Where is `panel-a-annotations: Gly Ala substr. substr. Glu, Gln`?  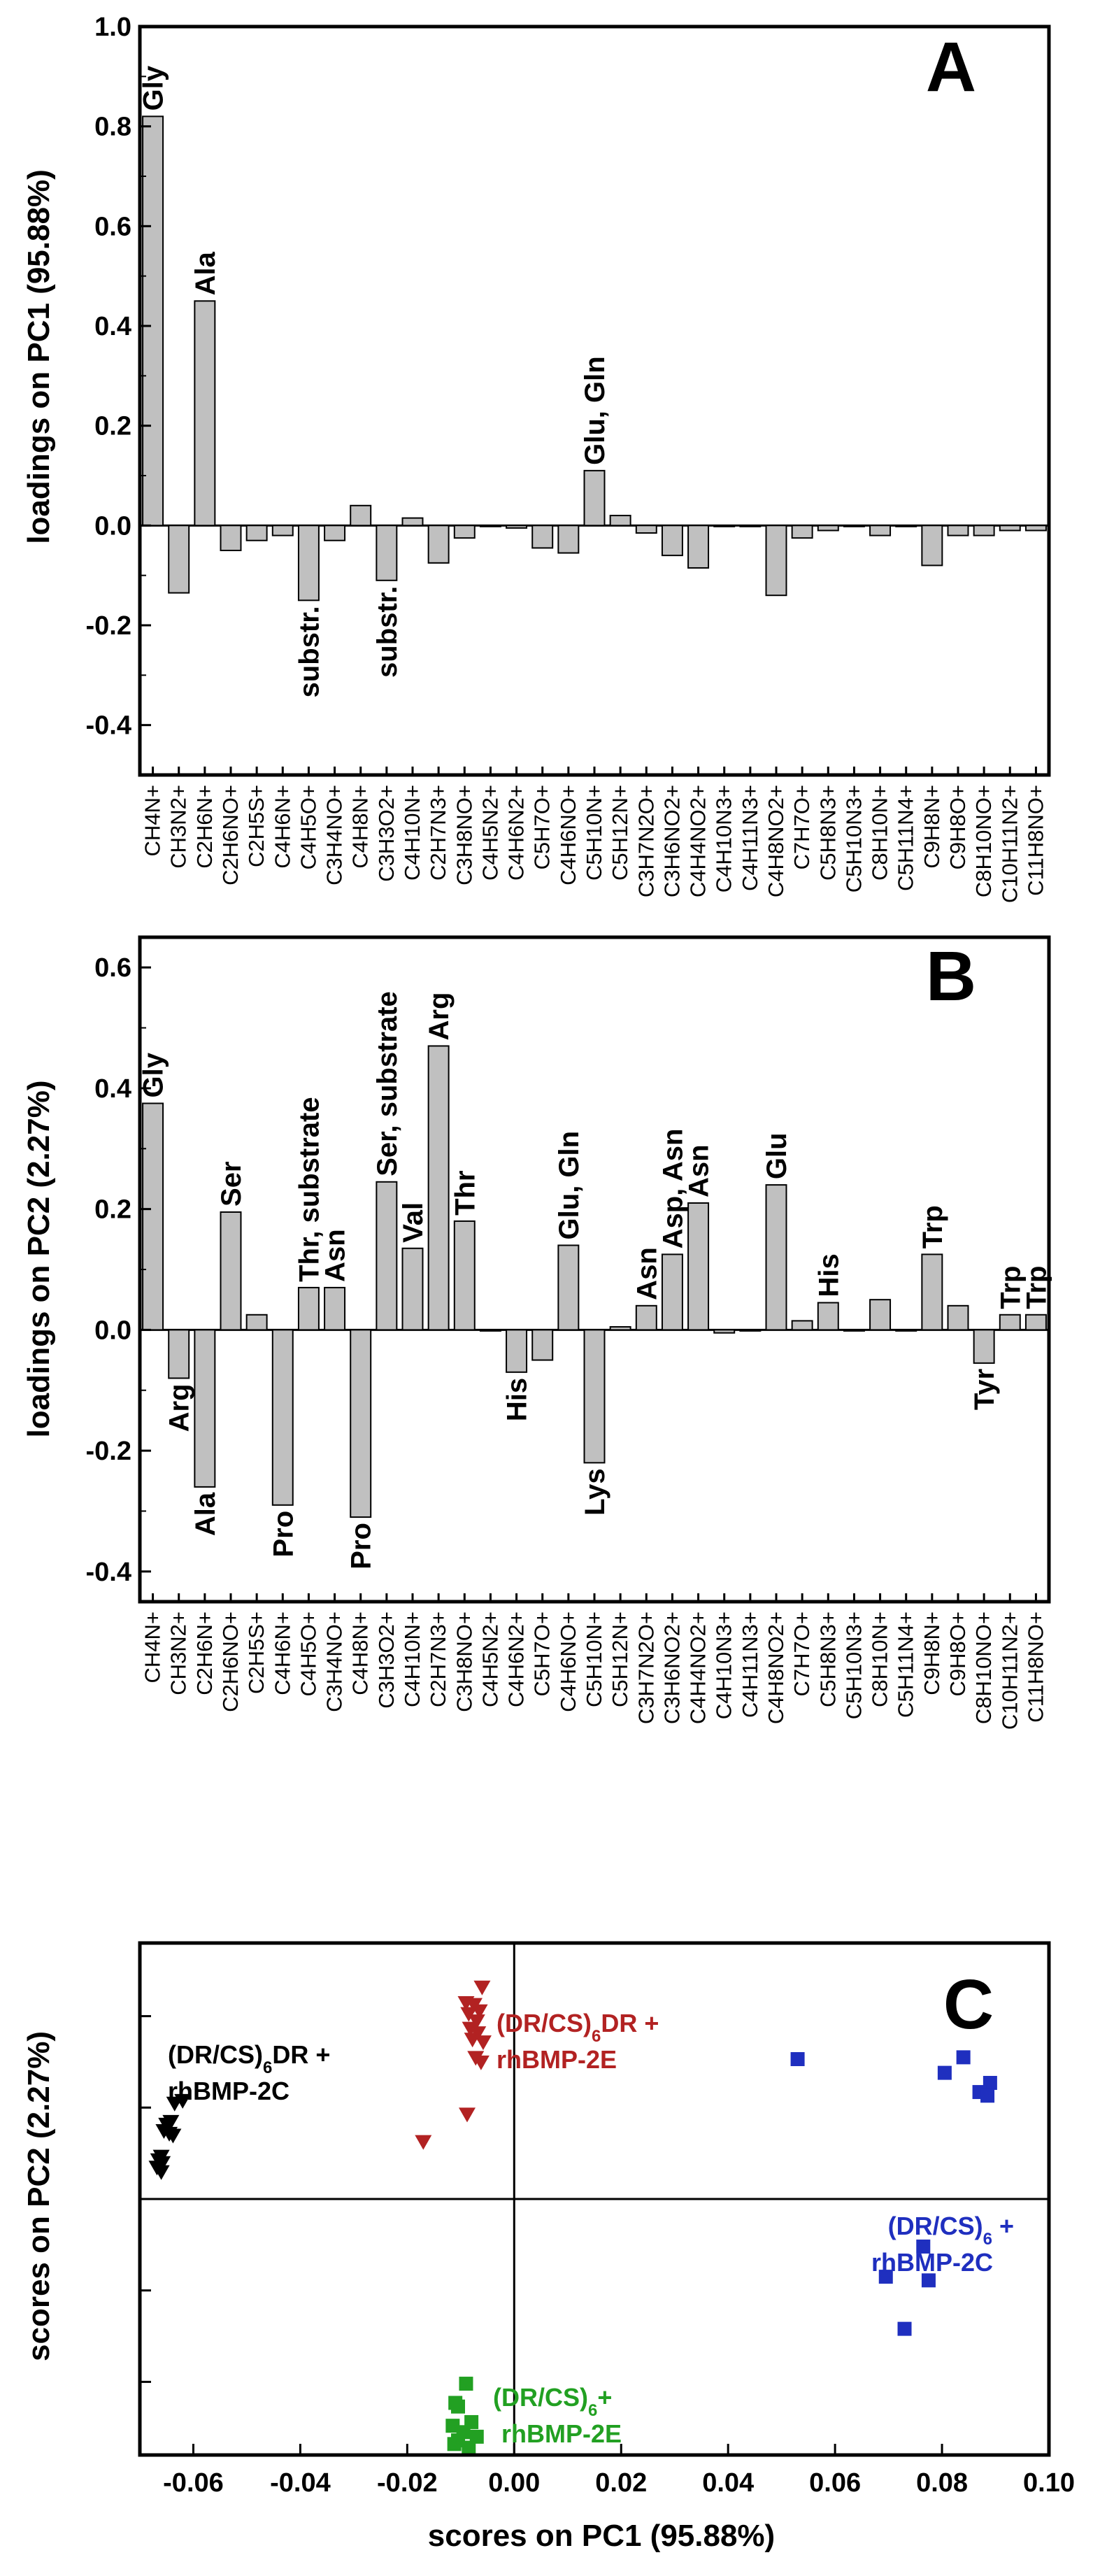
panel-a-annotations: Gly Ala substr. substr. Glu, Gln is located at coordinates (374, 381).